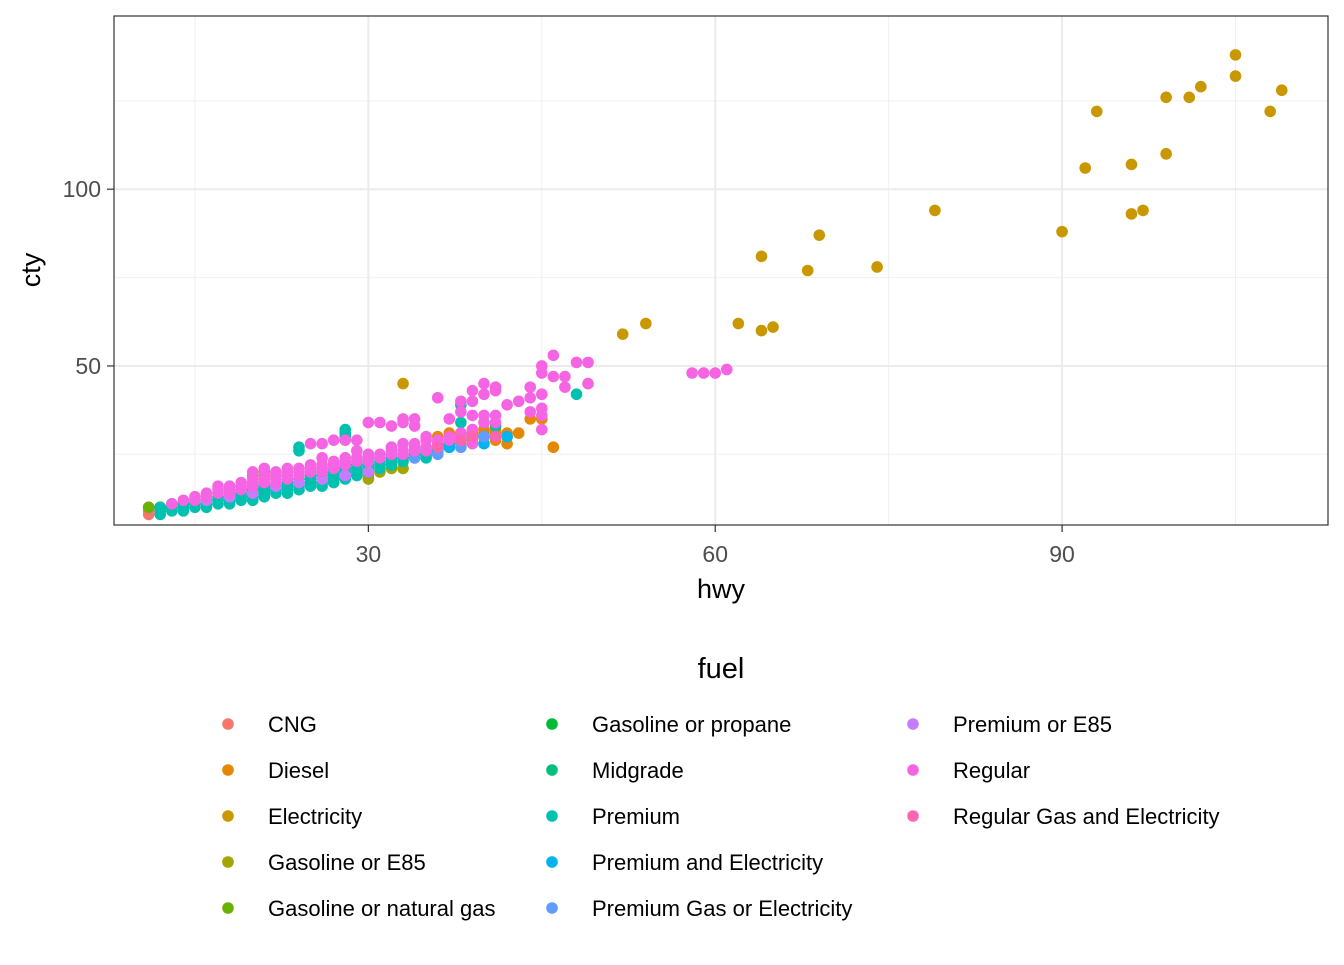  I want to click on legend-item: Premium or E85, so click(1009, 724).